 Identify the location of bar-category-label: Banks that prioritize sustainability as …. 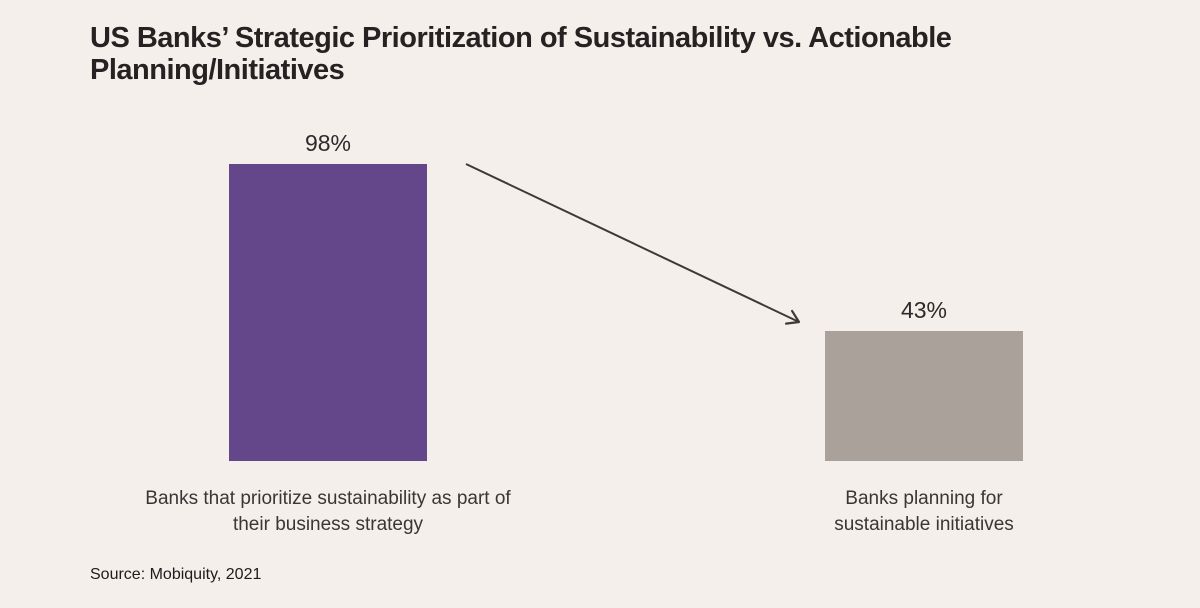
(328, 512).